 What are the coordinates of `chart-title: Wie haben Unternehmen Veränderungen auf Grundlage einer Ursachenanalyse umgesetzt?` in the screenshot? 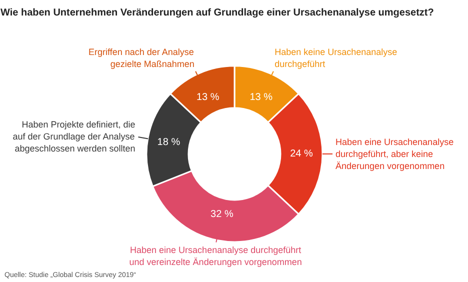 It's located at (217, 13).